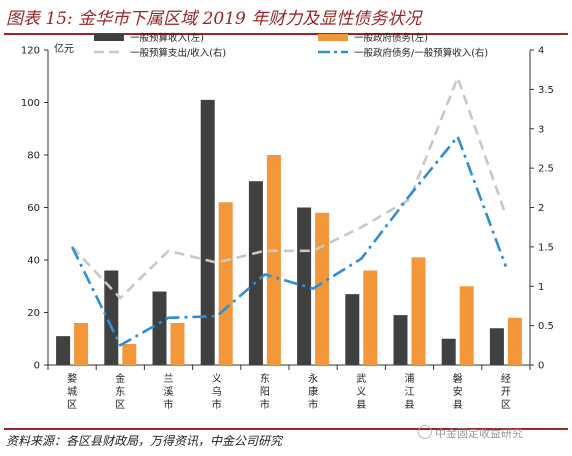 The image size is (572, 456). Describe the element at coordinates (178, 53) in the screenshot. I see `legend-label: 一般预算支出/收入(右)` at that location.